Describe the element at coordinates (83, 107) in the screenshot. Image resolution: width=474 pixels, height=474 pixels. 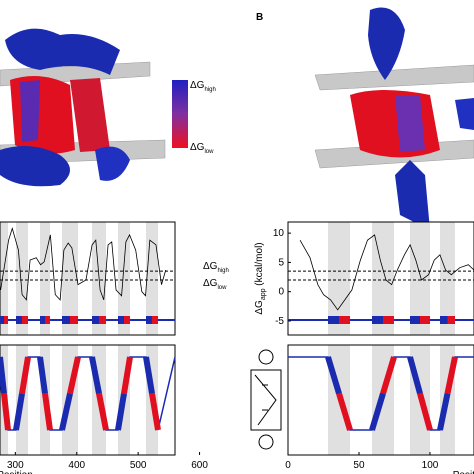
I see `protein-left` at that location.